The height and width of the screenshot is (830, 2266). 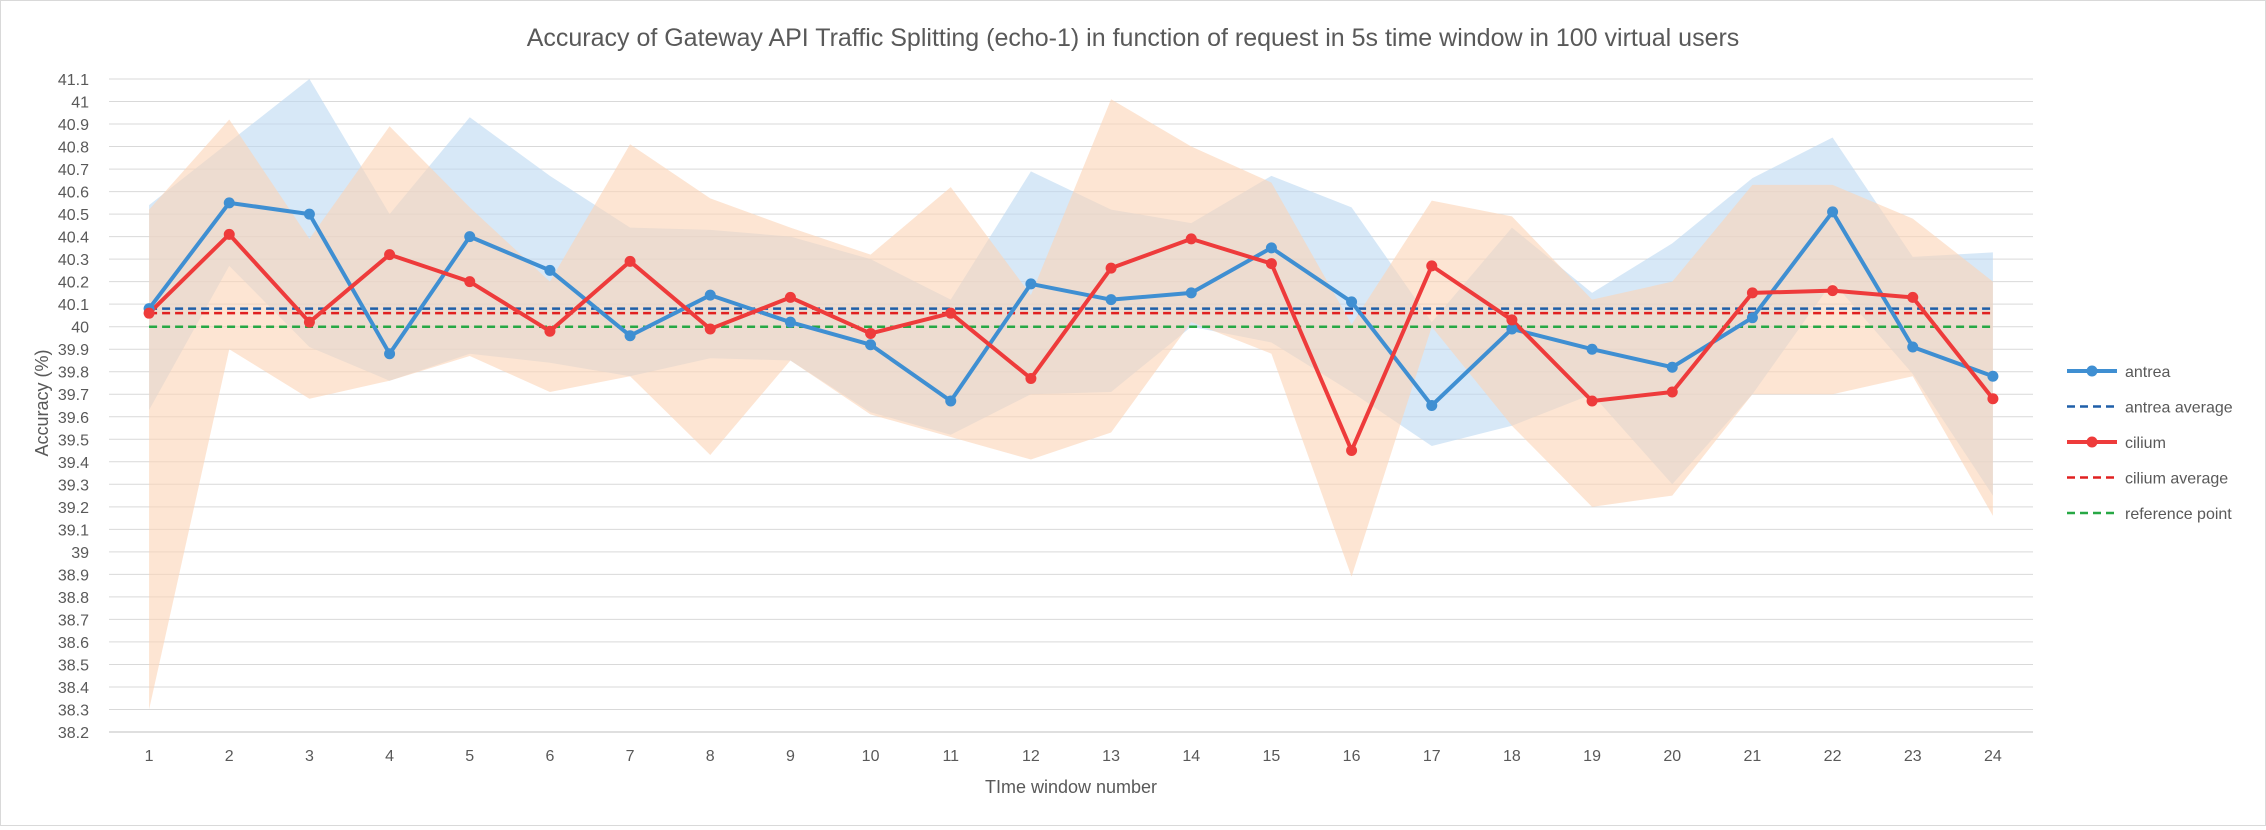 What do you see at coordinates (73, 688) in the screenshot?
I see `y-tick-label: 38.4` at bounding box center [73, 688].